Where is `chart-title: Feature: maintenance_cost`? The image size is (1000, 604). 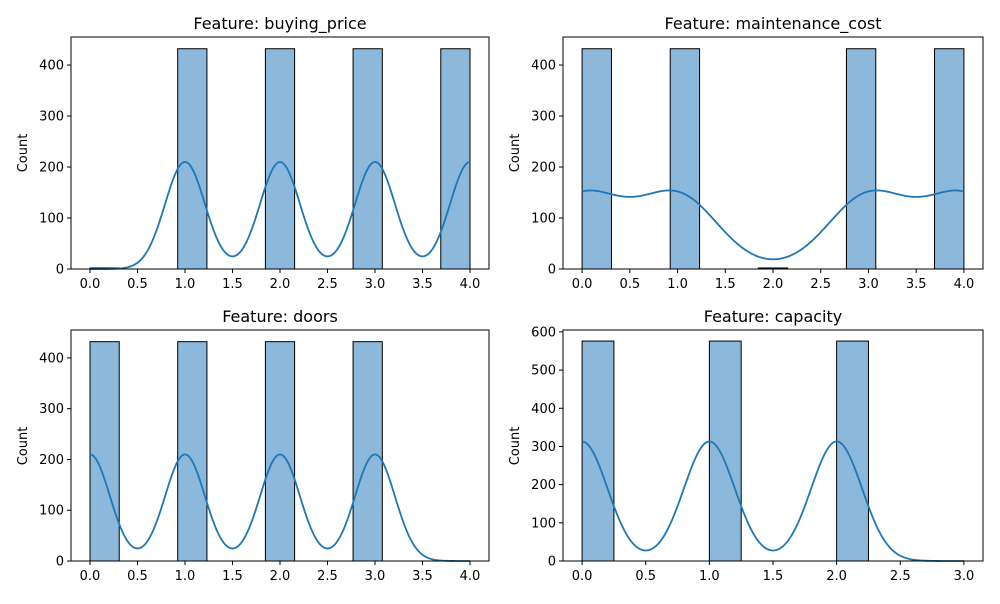 chart-title: Feature: maintenance_cost is located at coordinates (773, 24).